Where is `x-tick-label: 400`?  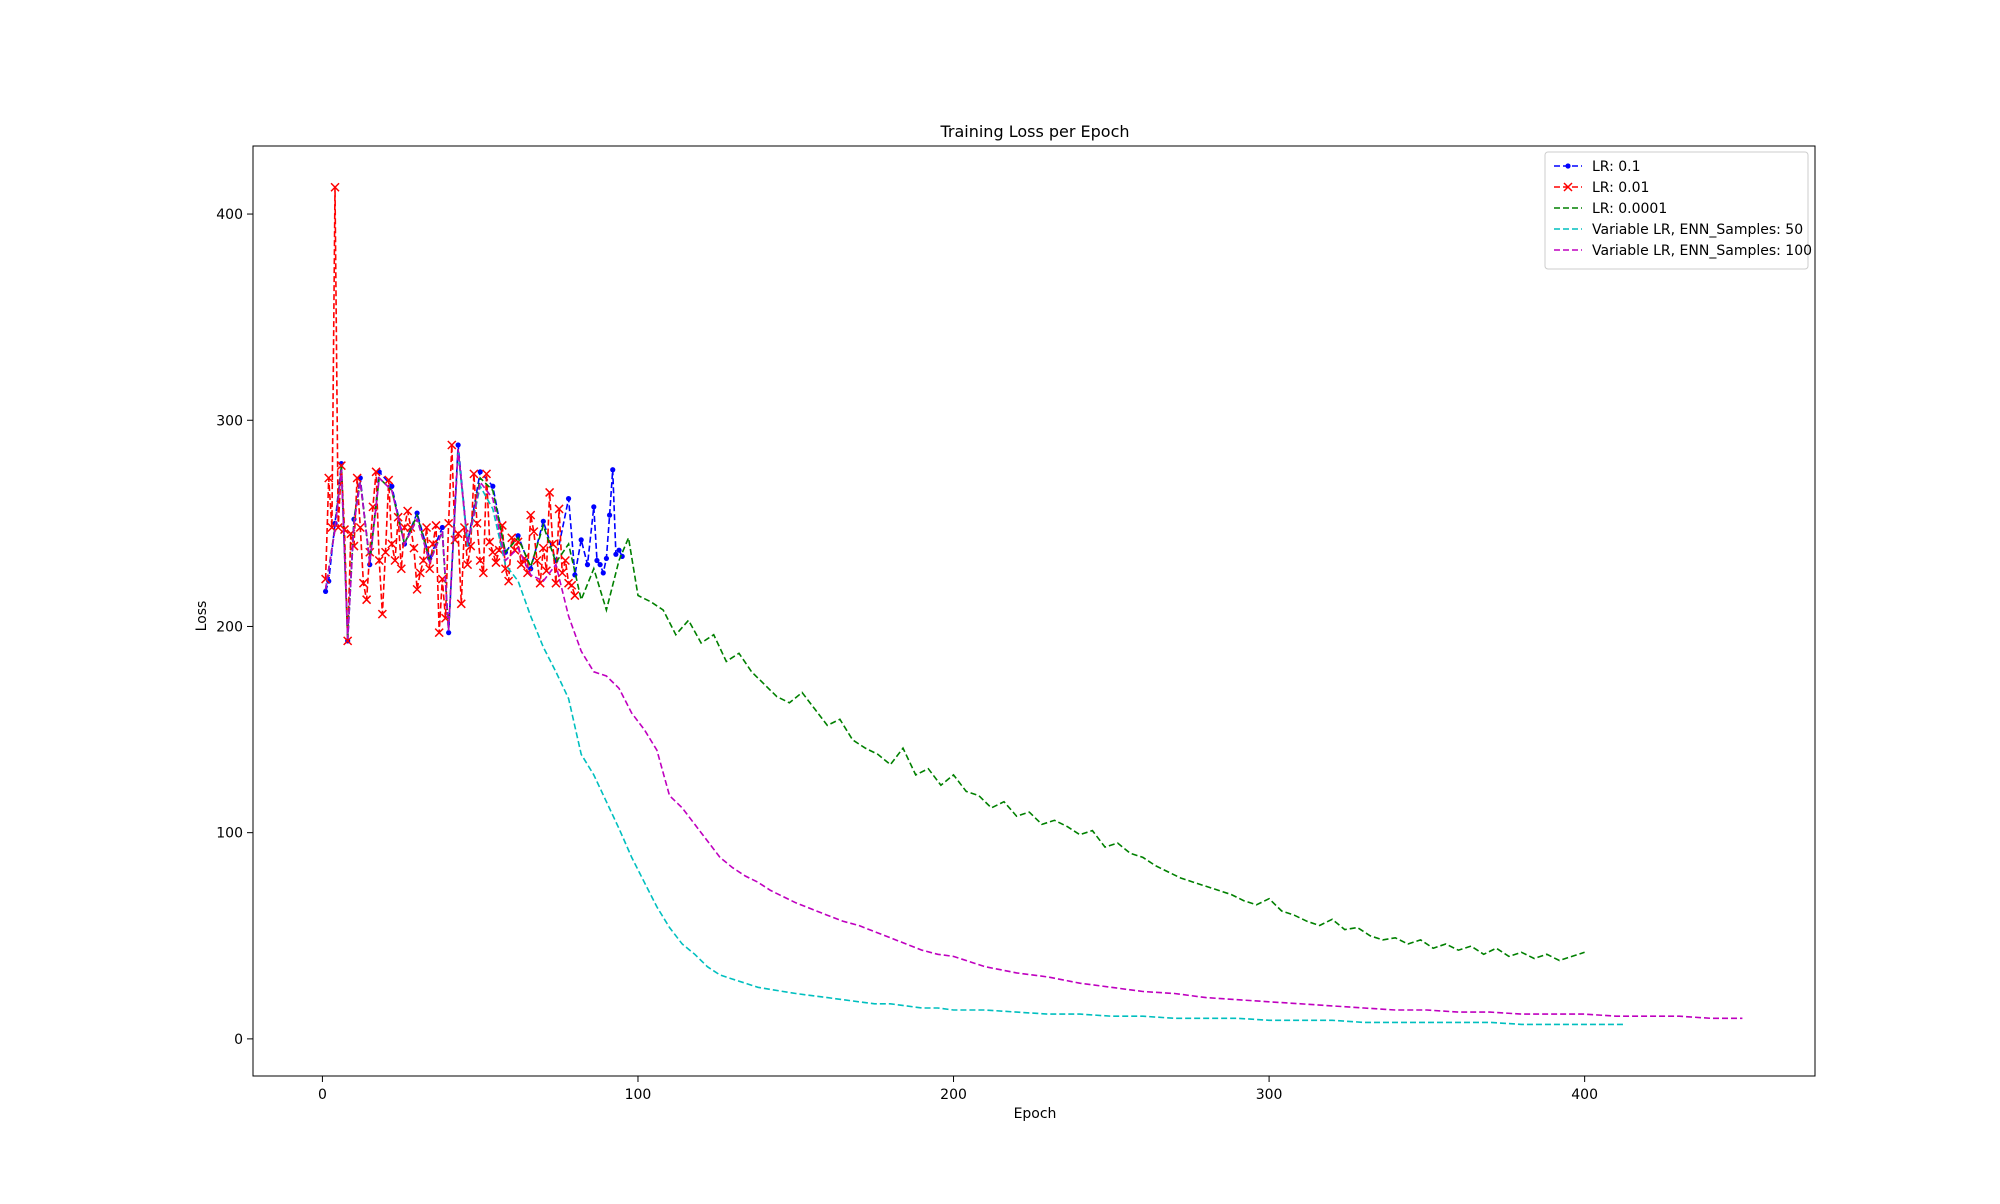
x-tick-label: 400 is located at coordinates (1584, 1095).